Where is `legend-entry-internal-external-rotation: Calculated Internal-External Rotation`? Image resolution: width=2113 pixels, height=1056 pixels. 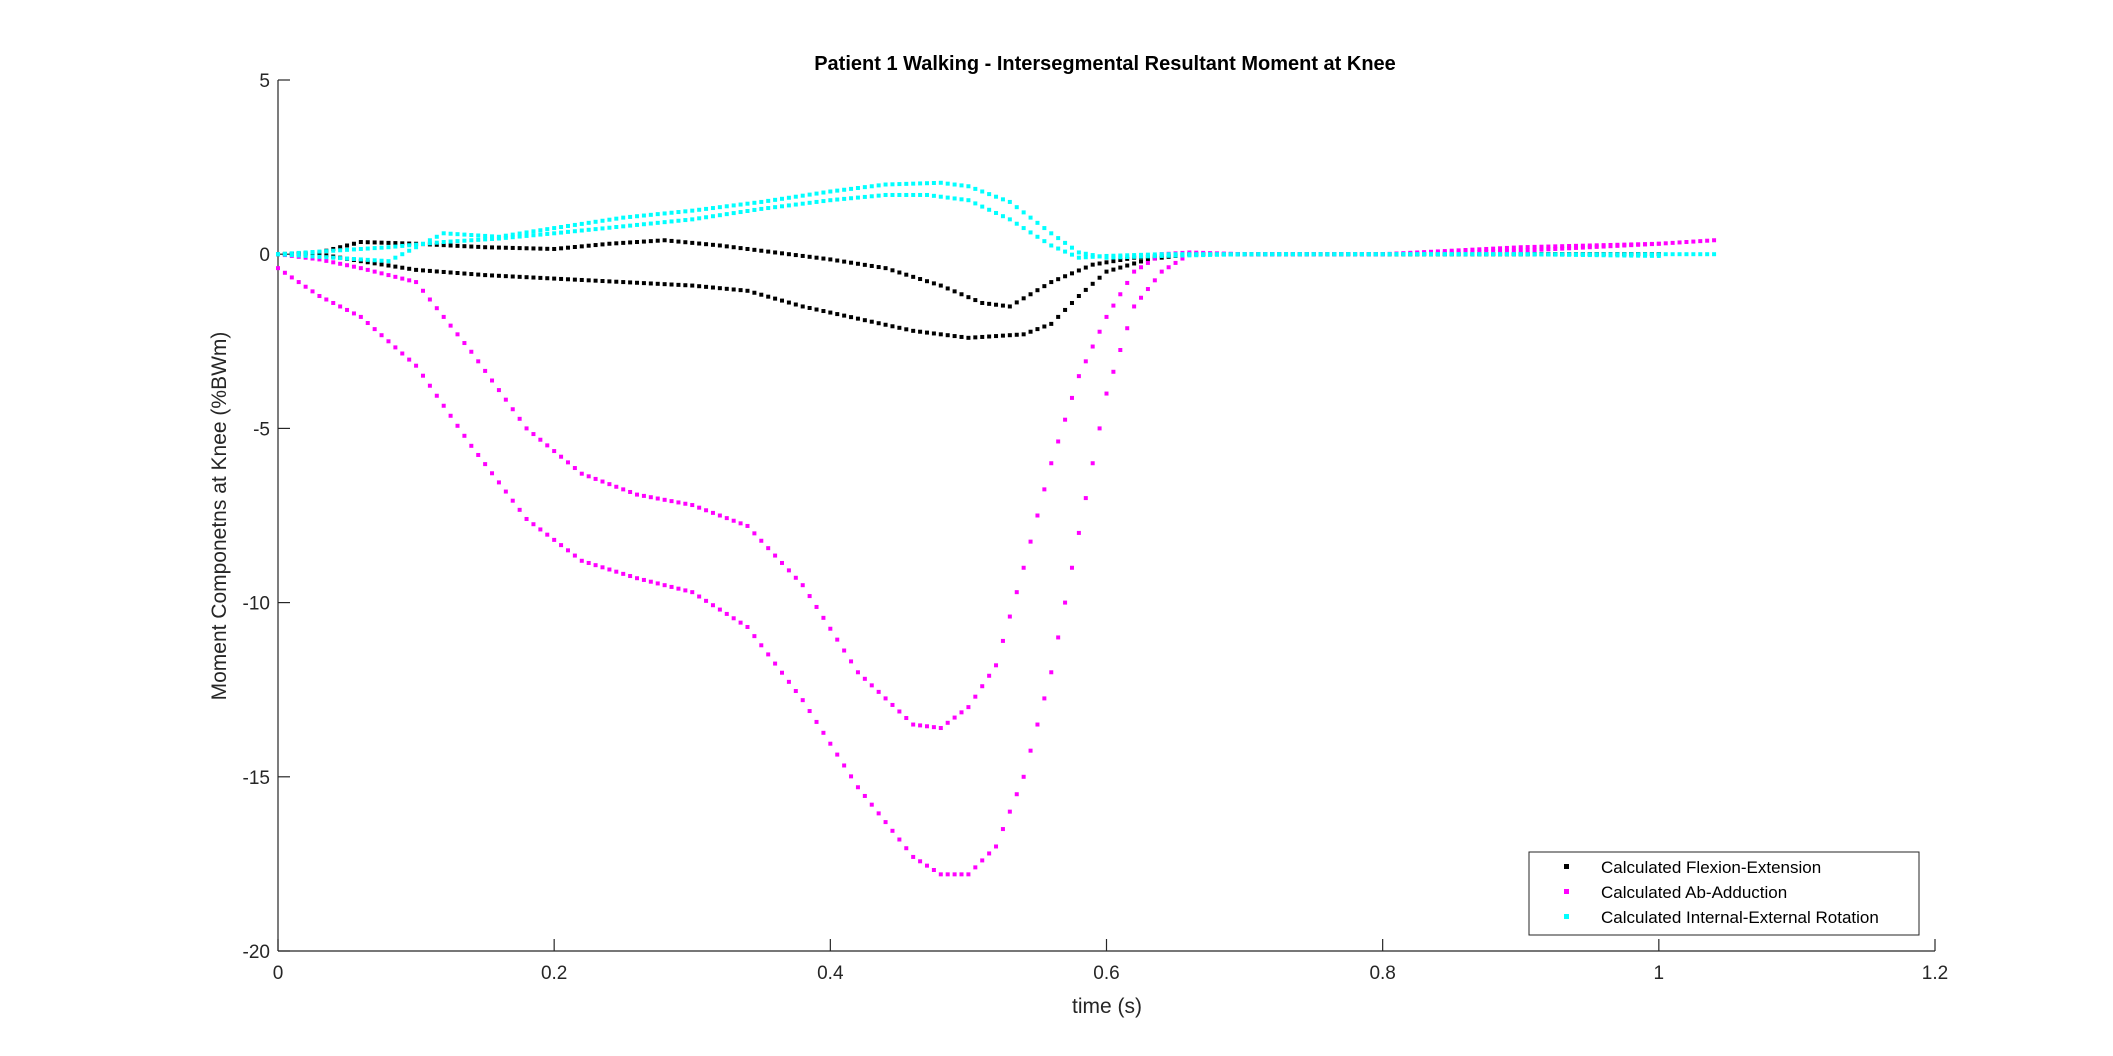 legend-entry-internal-external-rotation: Calculated Internal-External Rotation is located at coordinates (1721, 917).